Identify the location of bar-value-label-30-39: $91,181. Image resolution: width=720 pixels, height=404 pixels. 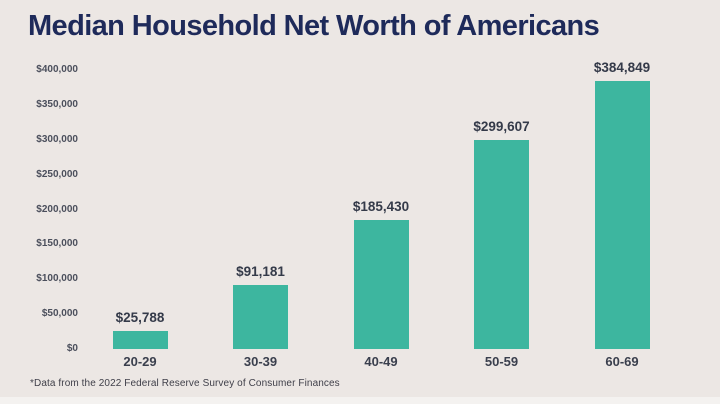
(260, 272).